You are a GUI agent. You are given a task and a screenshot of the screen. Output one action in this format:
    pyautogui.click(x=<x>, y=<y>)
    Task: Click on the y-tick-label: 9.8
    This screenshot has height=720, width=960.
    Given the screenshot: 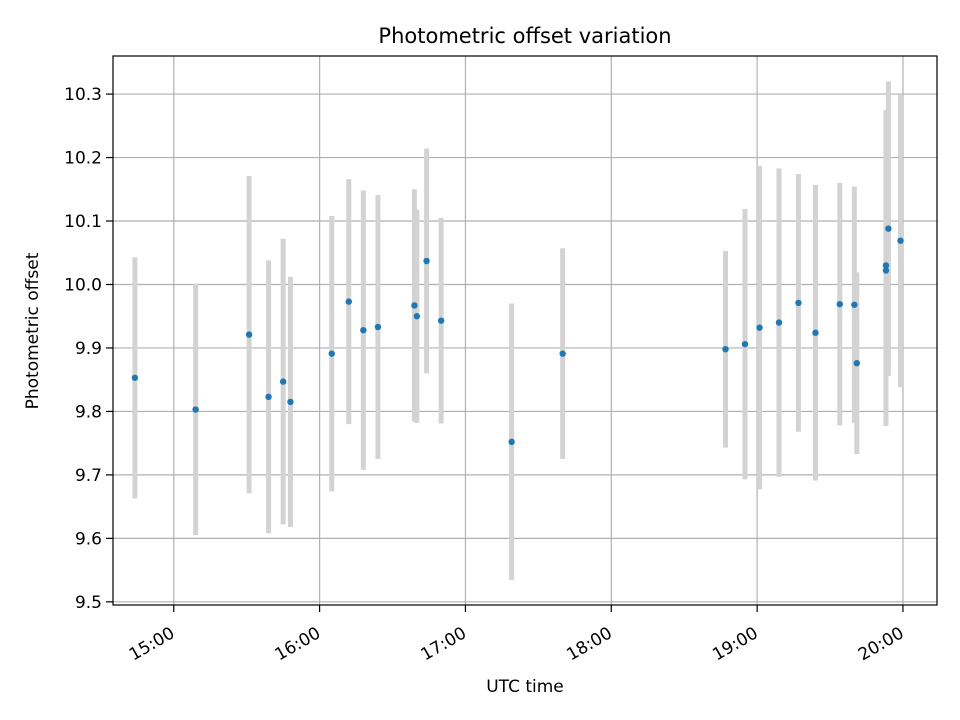 What is the action you would take?
    pyautogui.click(x=88, y=412)
    